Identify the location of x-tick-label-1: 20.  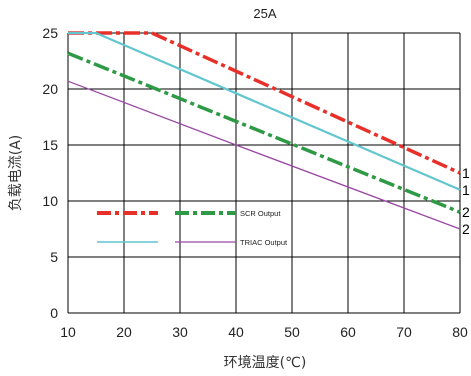
(124, 332).